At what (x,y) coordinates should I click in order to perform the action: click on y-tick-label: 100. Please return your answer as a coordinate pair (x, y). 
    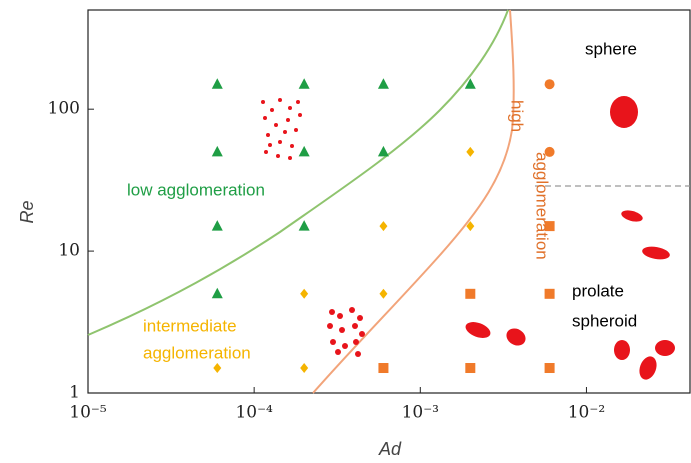
    Looking at the image, I should click on (64, 109).